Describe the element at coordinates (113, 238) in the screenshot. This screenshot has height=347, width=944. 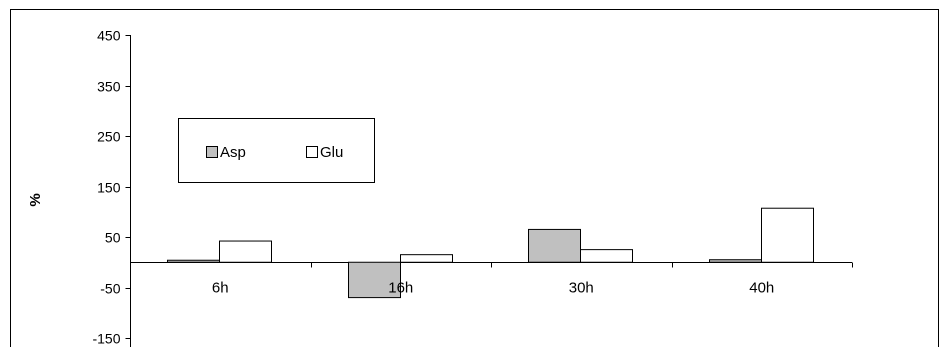
I see `y-tick-label: 50` at that location.